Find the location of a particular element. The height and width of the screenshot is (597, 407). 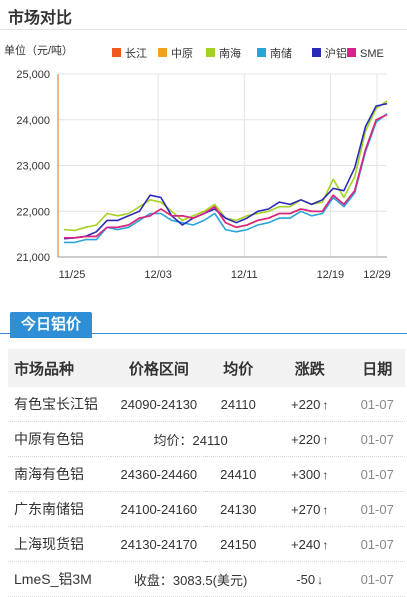

table-row: 南海有色铝 24360-24460 24410 +300 ↑ 01-07 is located at coordinates (206, 474).